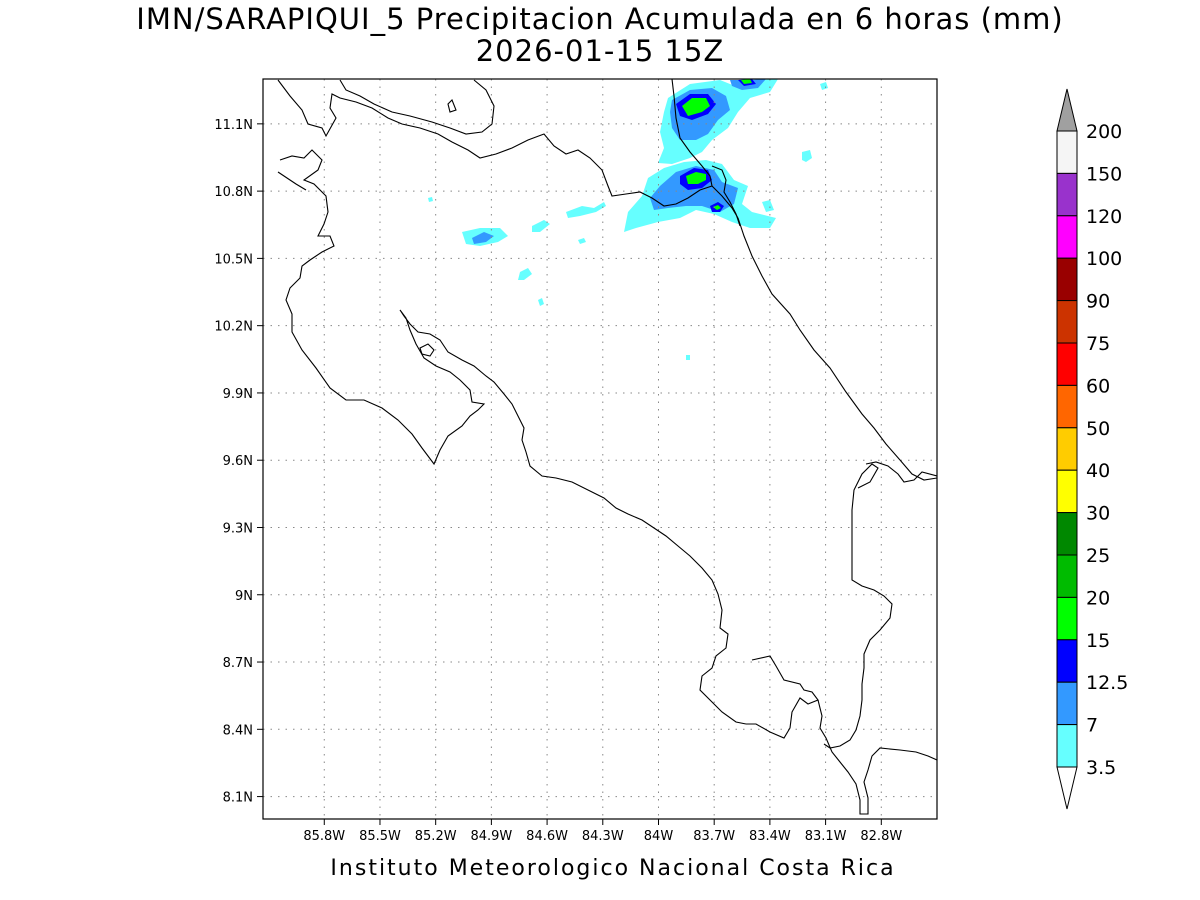  Describe the element at coordinates (1104, 217) in the screenshot. I see `colorbar-level-label: 120` at that location.